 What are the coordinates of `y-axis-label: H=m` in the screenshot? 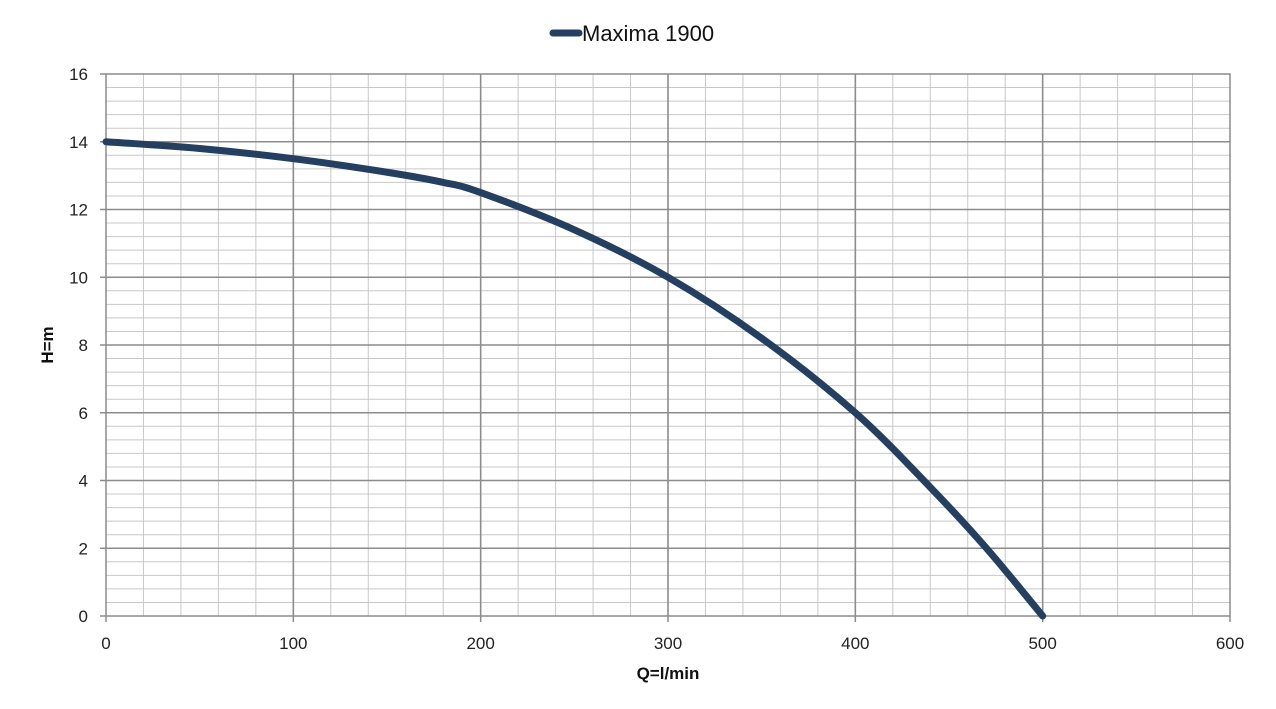 It's located at (47, 344).